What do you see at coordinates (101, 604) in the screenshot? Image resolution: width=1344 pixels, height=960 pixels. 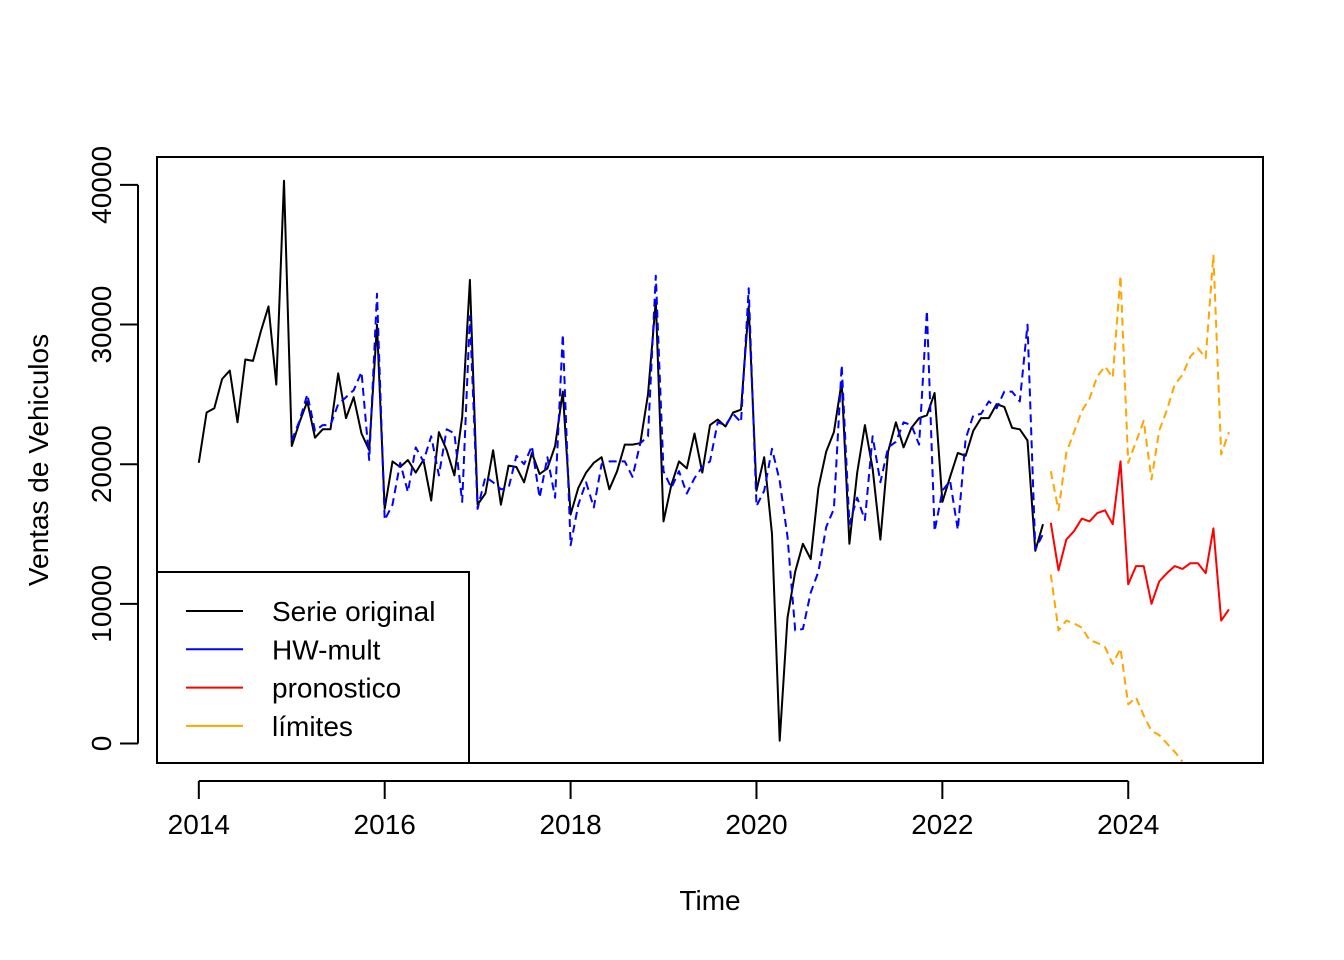 I see `y-tick-label-10000: 10000` at bounding box center [101, 604].